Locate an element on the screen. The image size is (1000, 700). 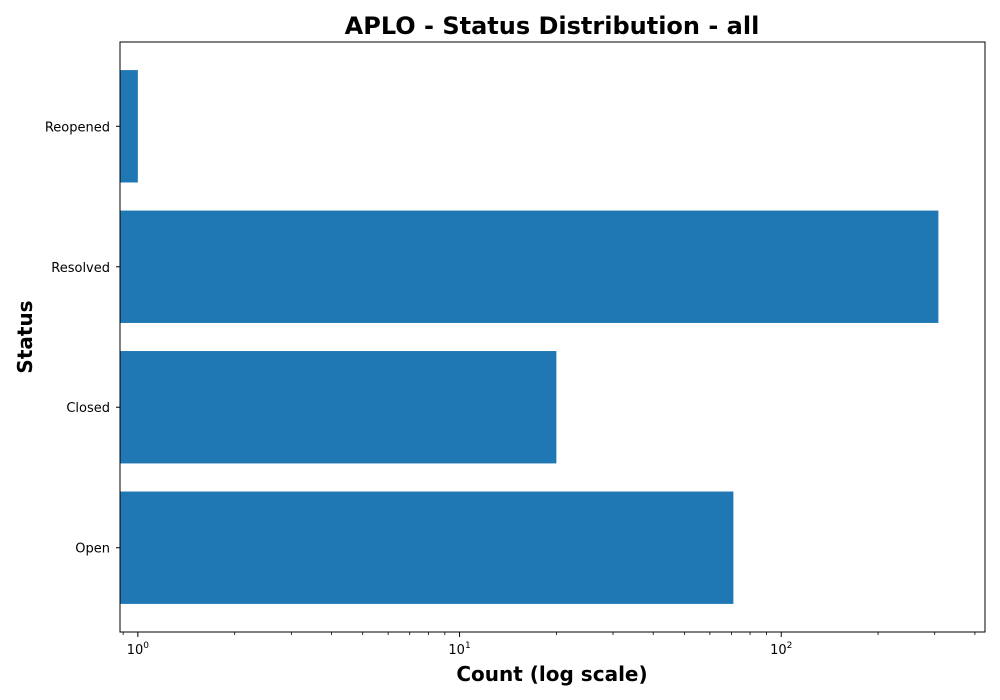
x-tick-label: 10⁰ is located at coordinates (138, 649).